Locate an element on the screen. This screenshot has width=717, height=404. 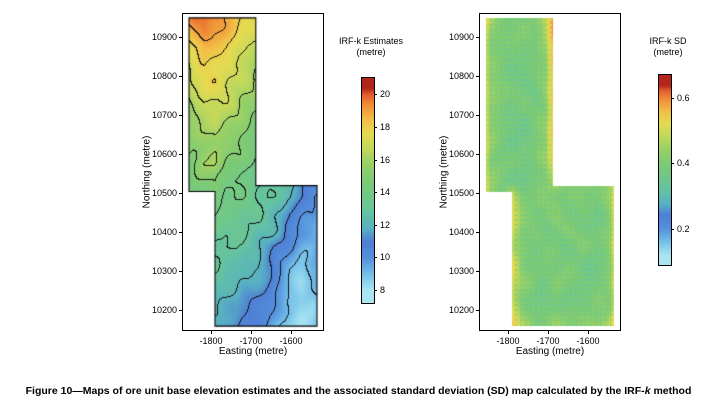
sd-colorbar-title: IRF-k SD (metre) is located at coordinates (668, 47).